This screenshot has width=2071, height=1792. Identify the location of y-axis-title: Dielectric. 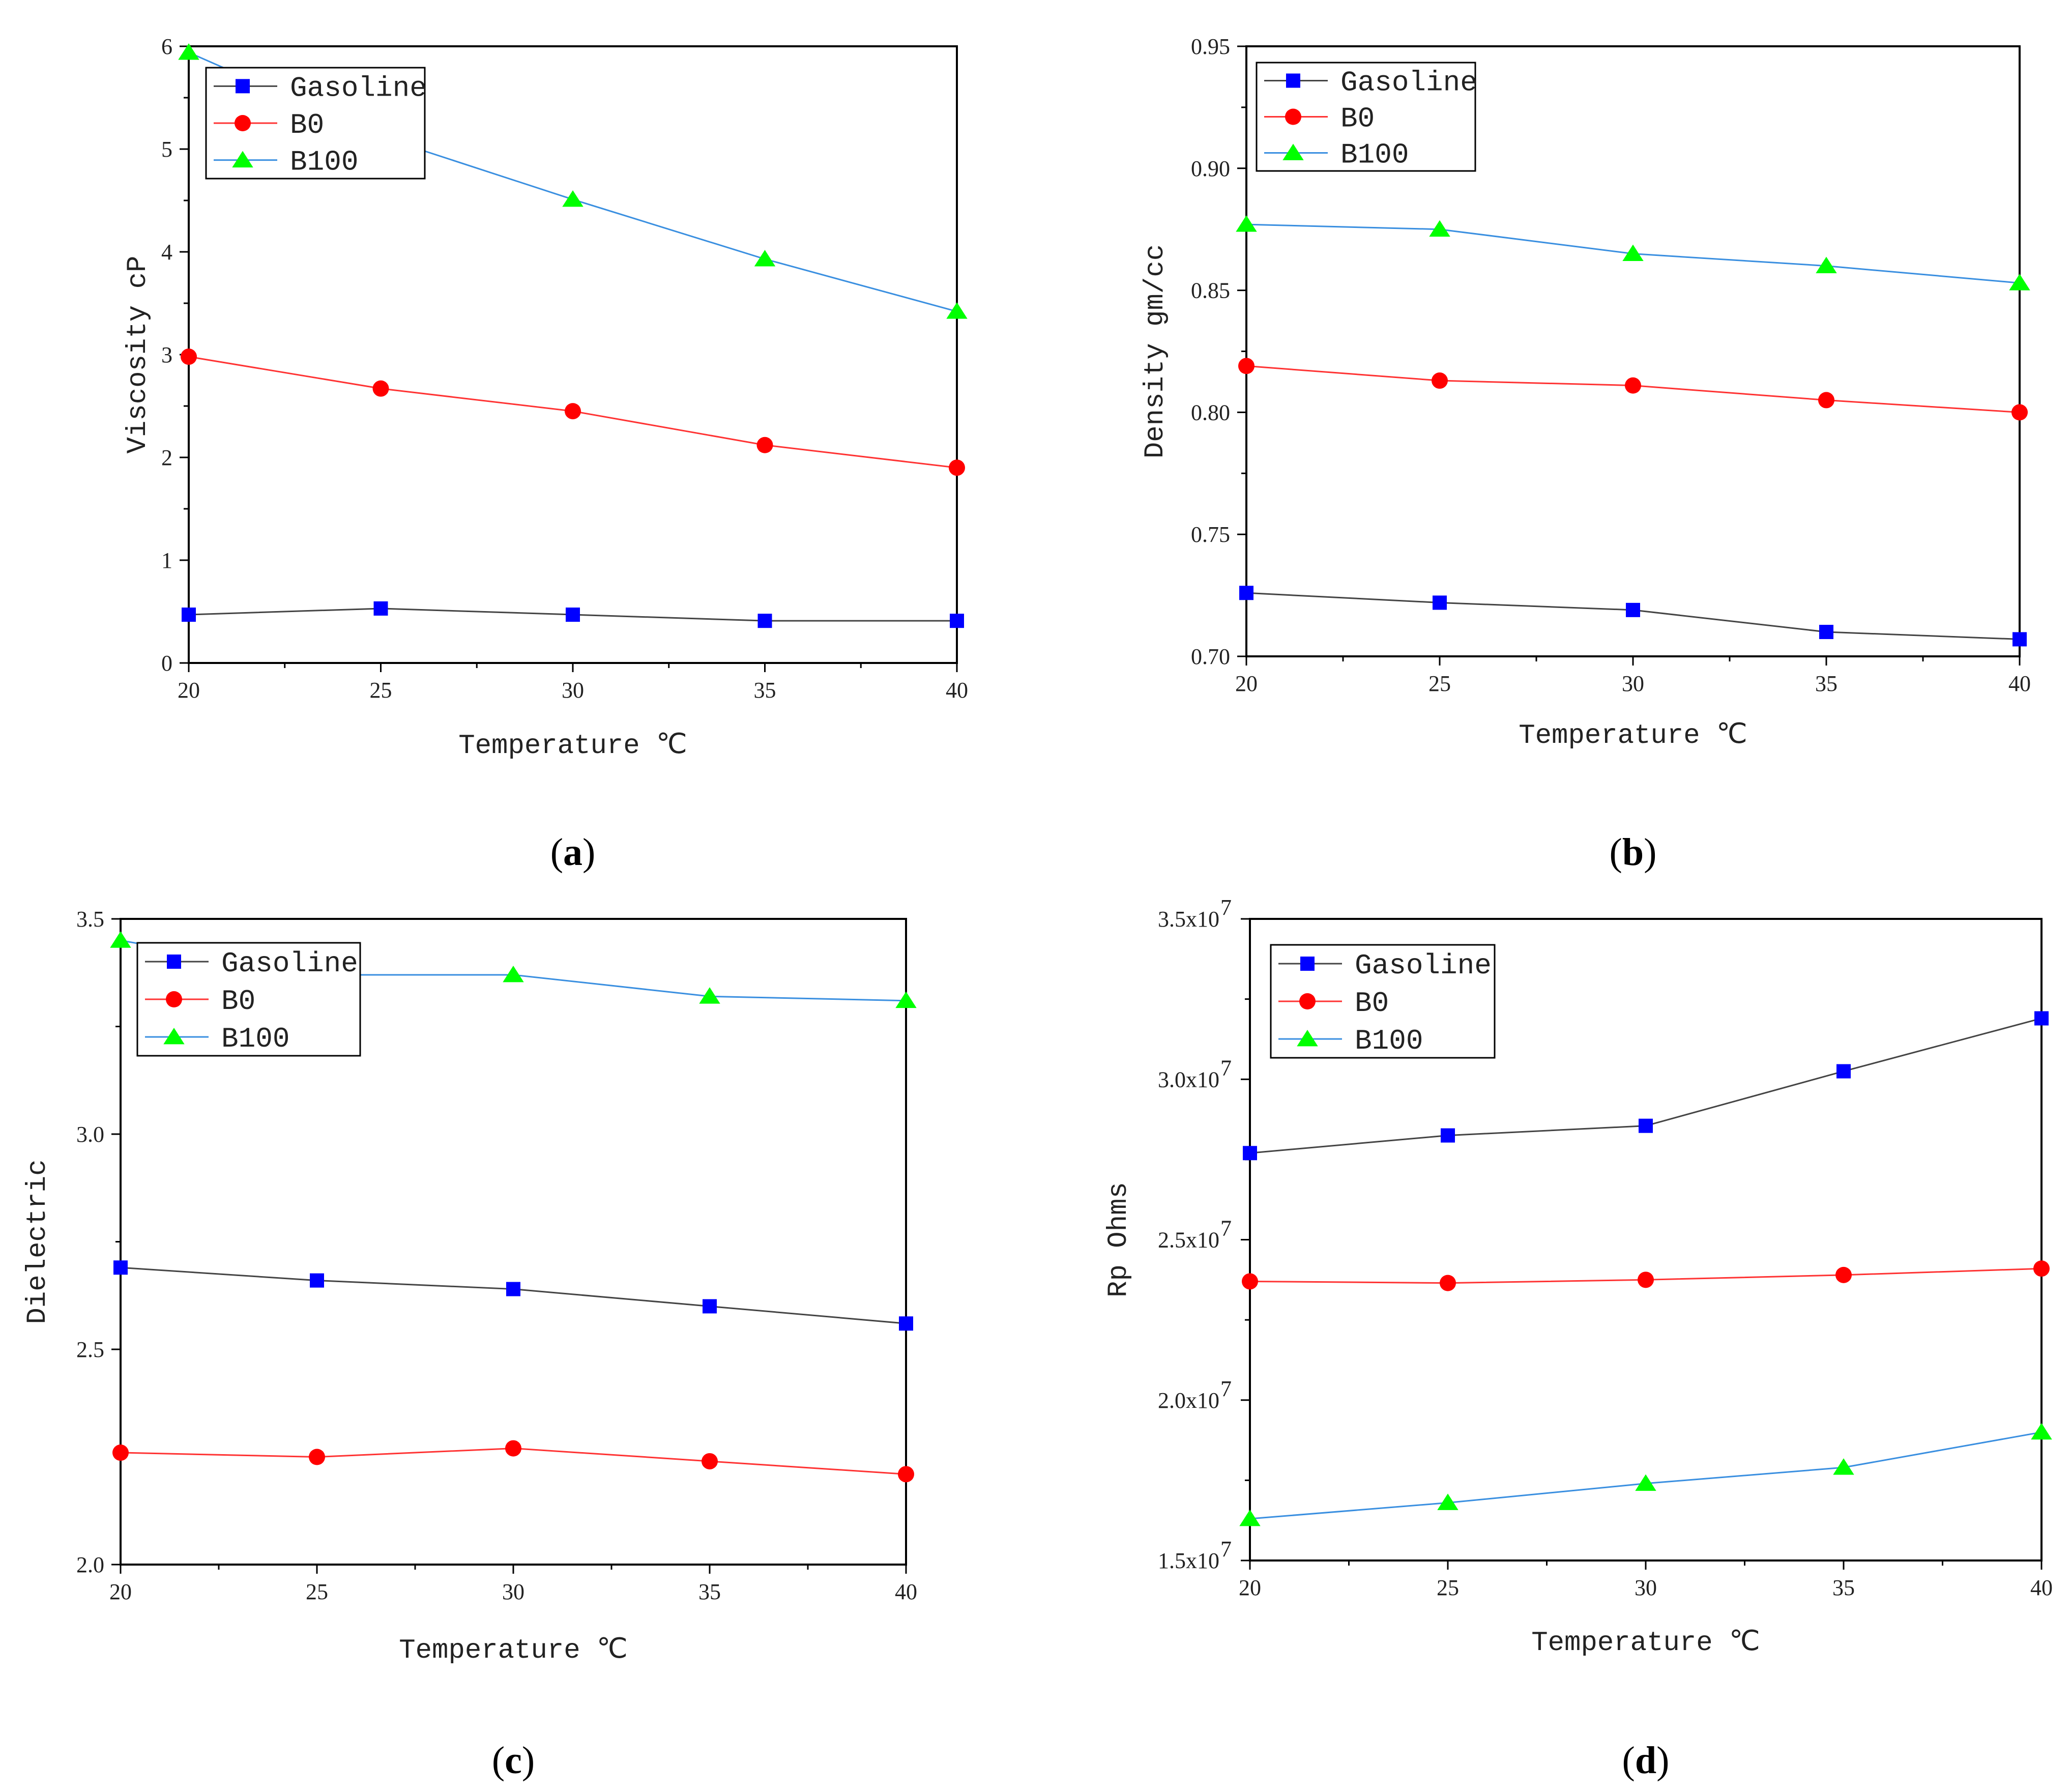
(37, 1241).